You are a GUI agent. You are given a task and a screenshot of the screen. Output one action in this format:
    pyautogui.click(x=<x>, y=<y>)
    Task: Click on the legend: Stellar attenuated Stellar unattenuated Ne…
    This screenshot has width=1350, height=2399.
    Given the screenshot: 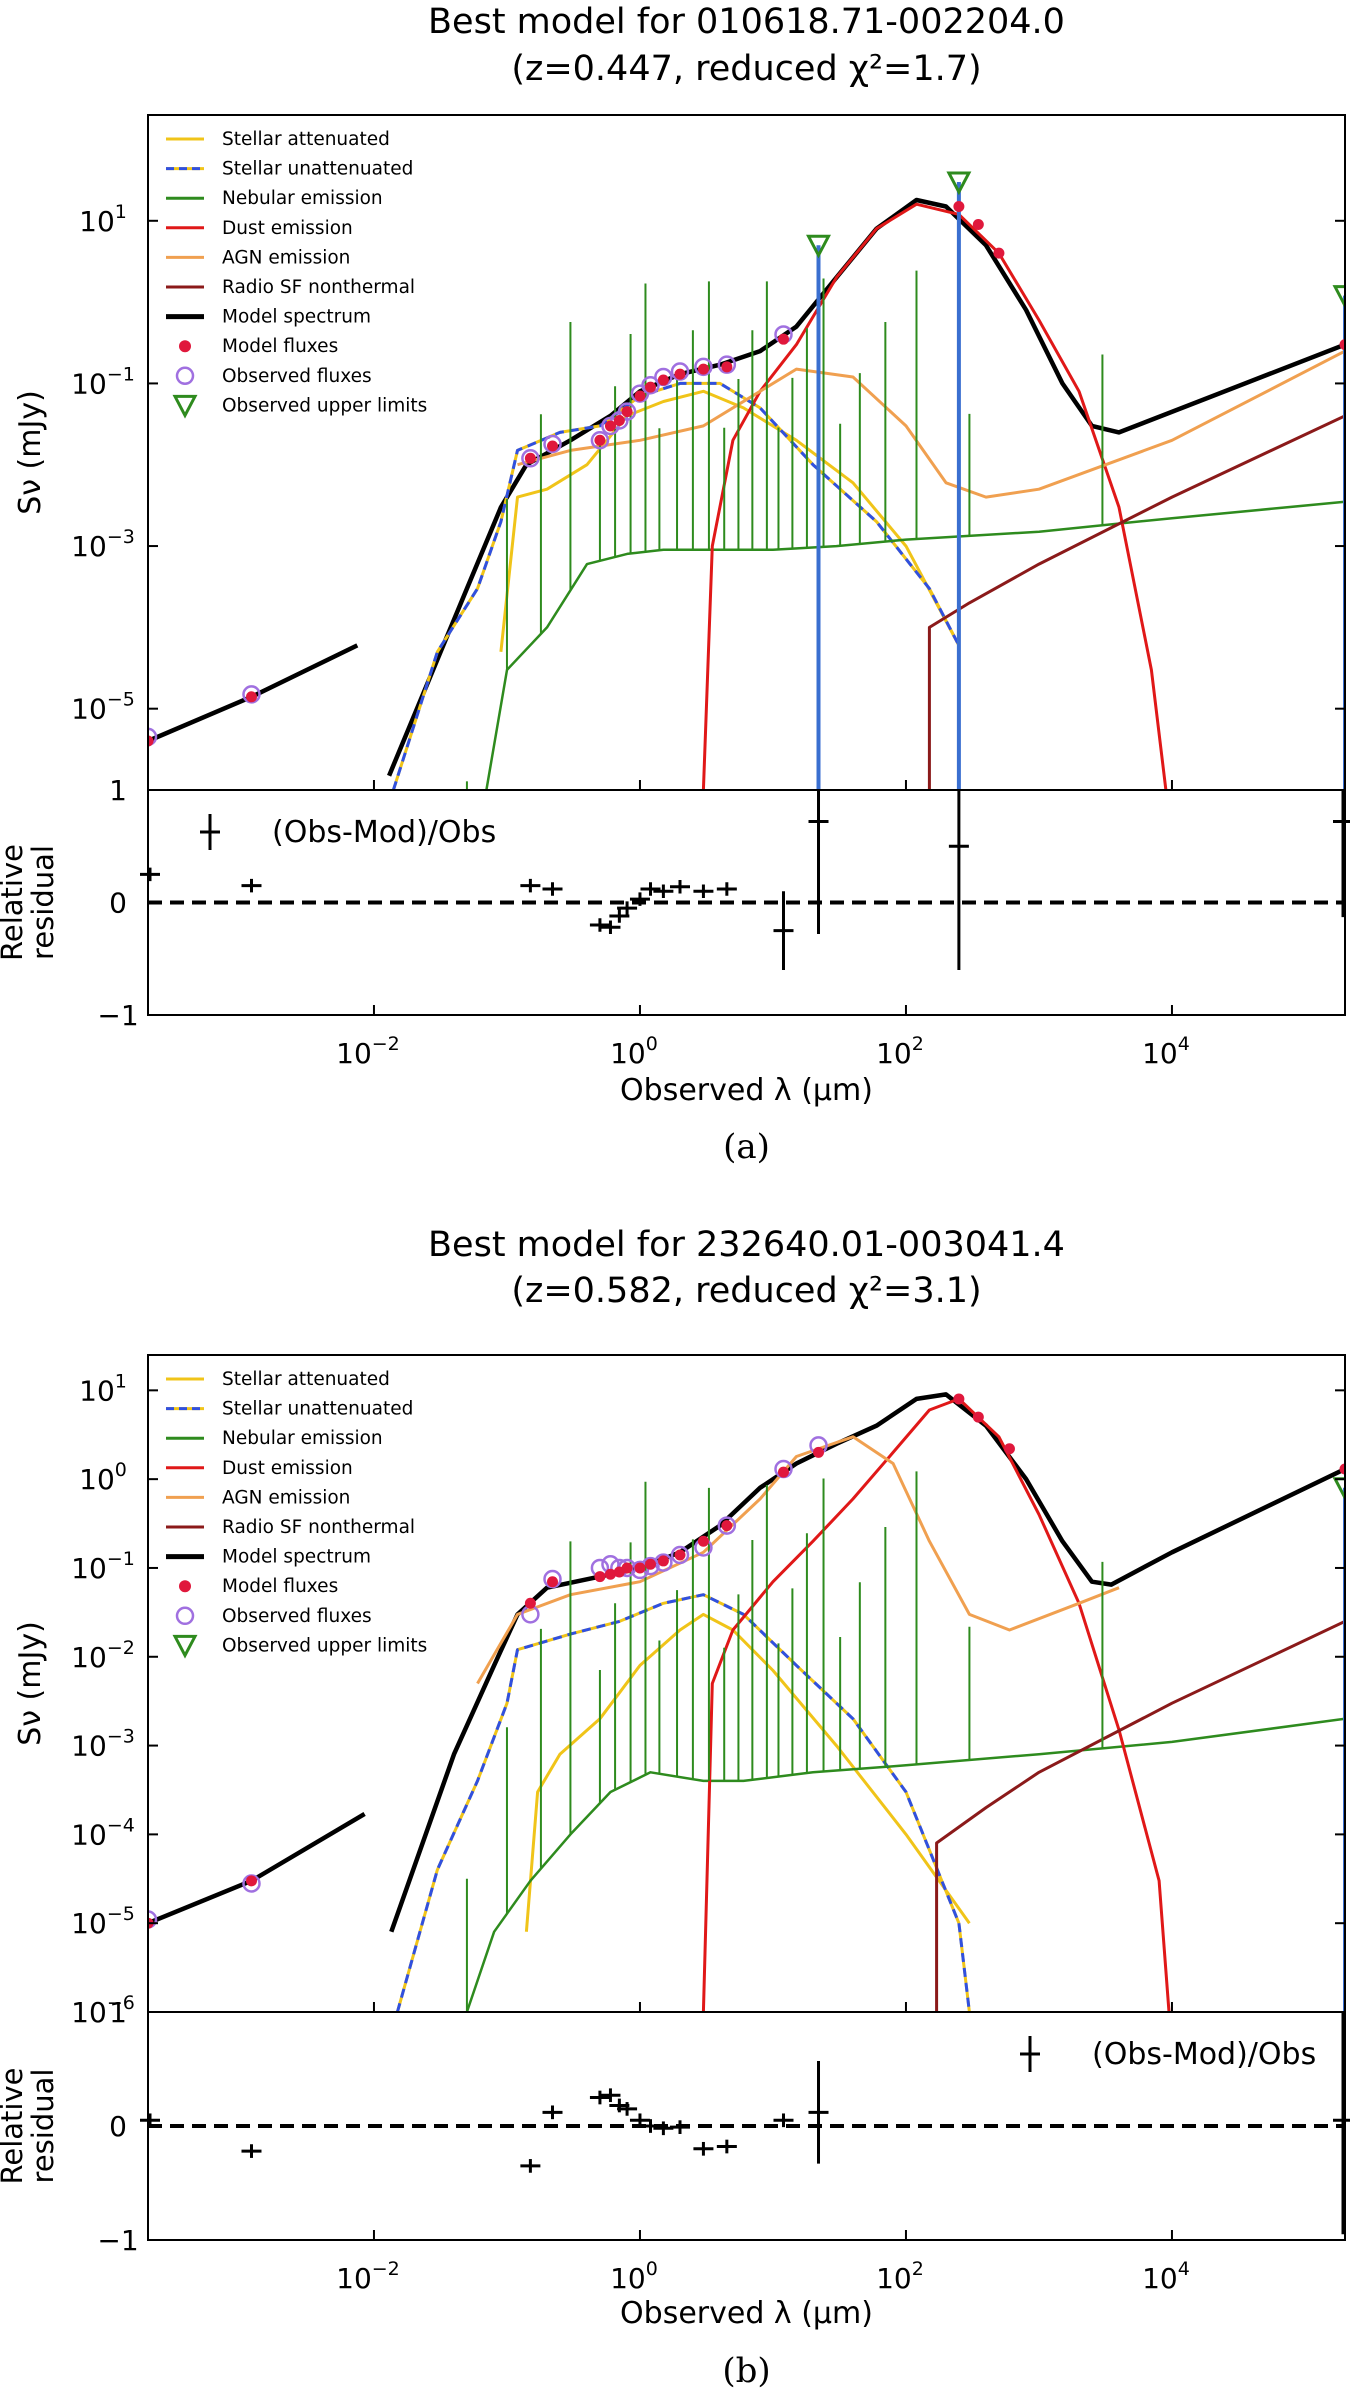 What is the action you would take?
    pyautogui.click(x=296, y=274)
    